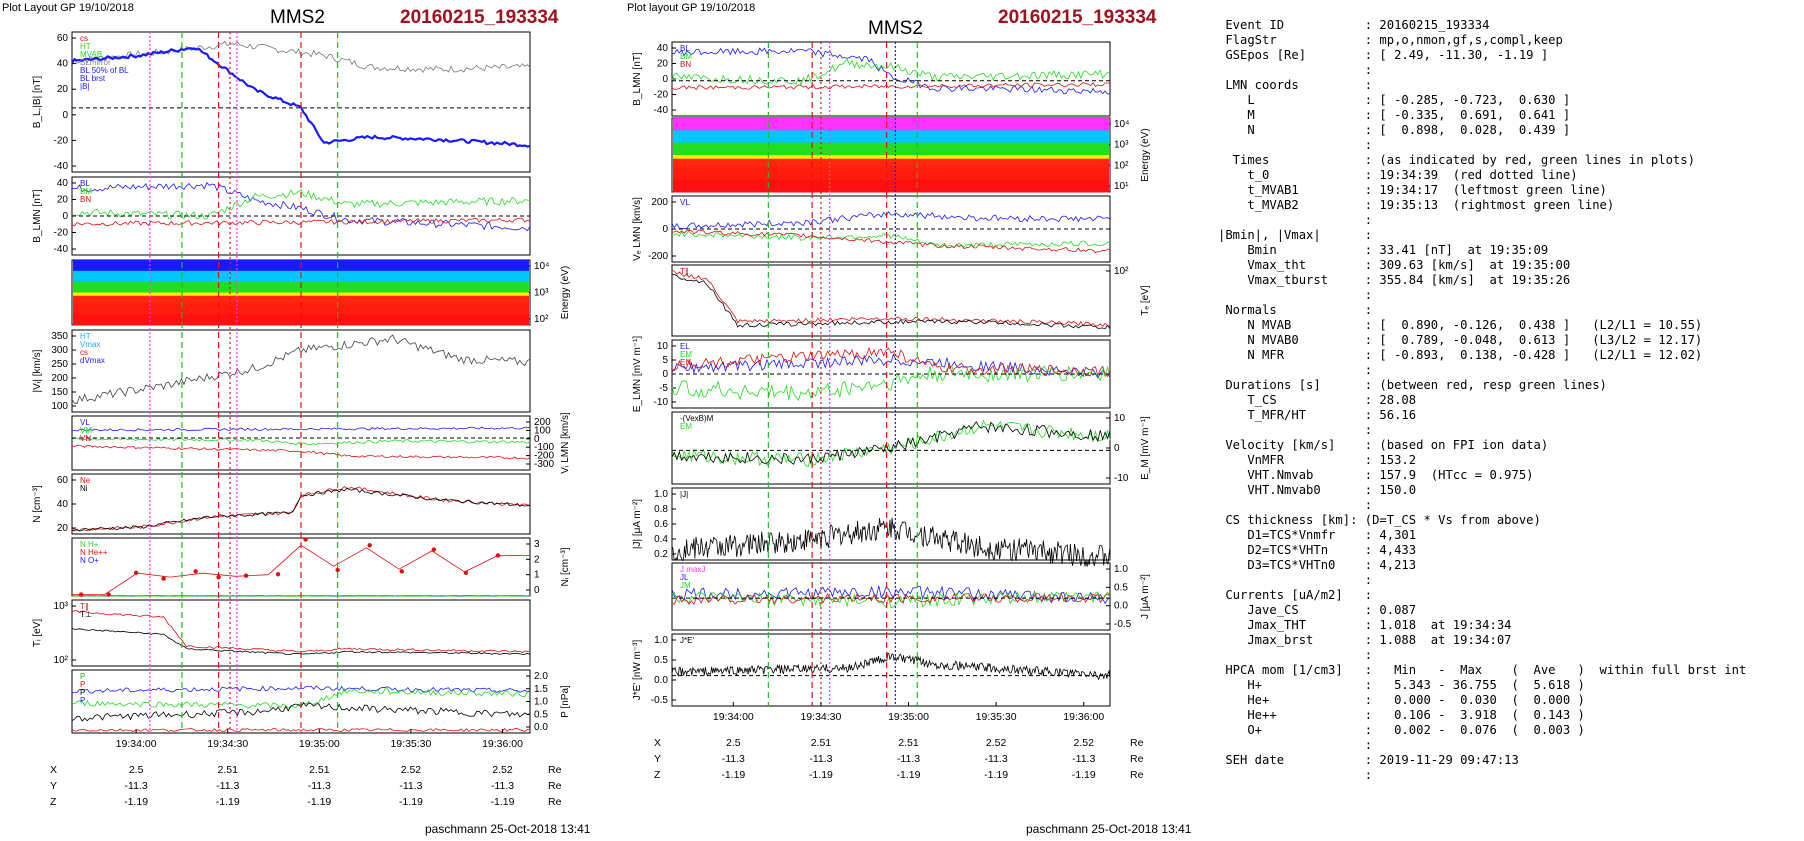 The image size is (1804, 841). I want to click on legend-entry: Ni, so click(84, 488).